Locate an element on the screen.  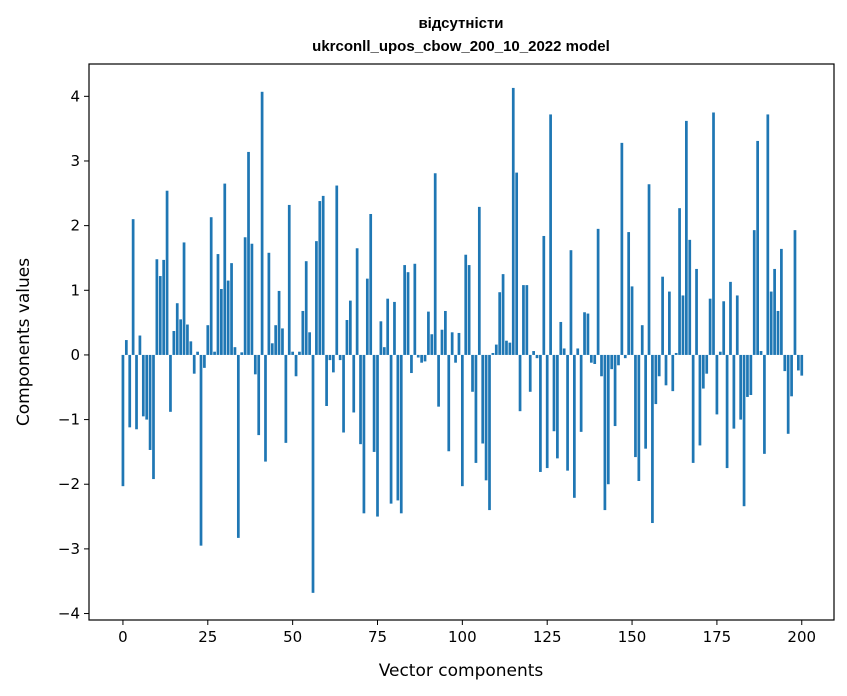
chart-title: відсутністи is located at coordinates (460, 23).